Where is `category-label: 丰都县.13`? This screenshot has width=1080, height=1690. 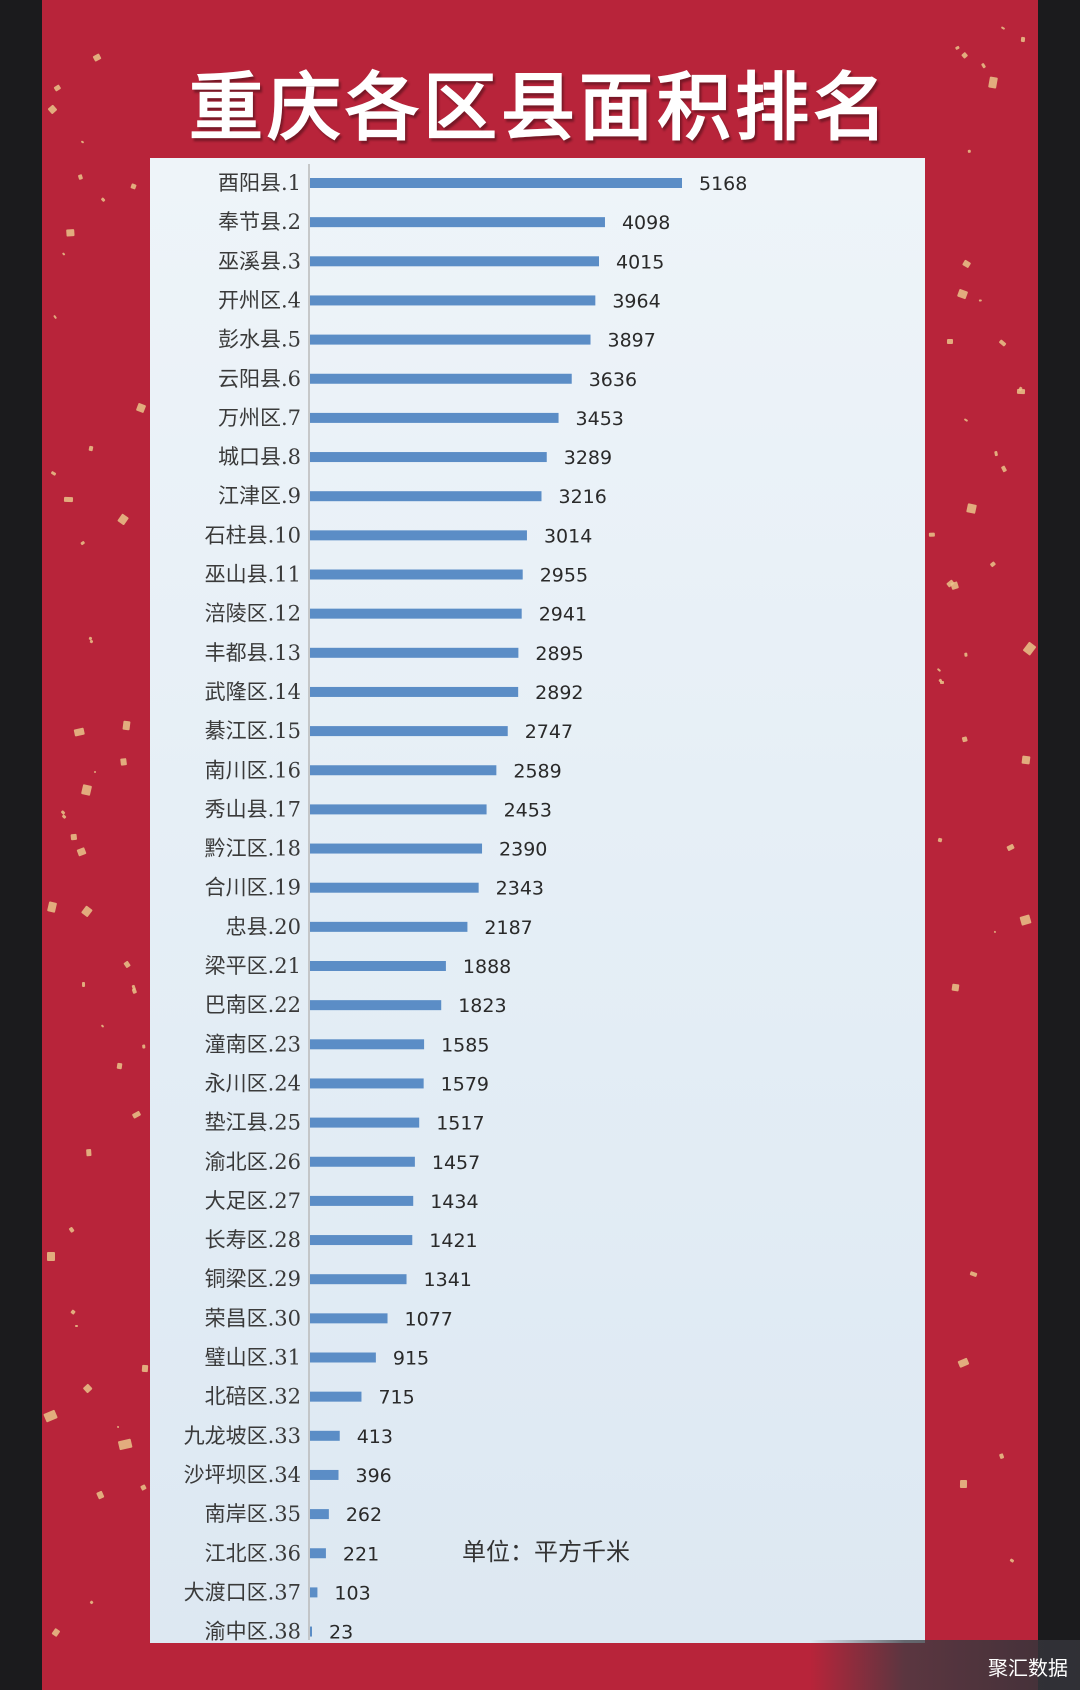 category-label: 丰都县.13 is located at coordinates (253, 653).